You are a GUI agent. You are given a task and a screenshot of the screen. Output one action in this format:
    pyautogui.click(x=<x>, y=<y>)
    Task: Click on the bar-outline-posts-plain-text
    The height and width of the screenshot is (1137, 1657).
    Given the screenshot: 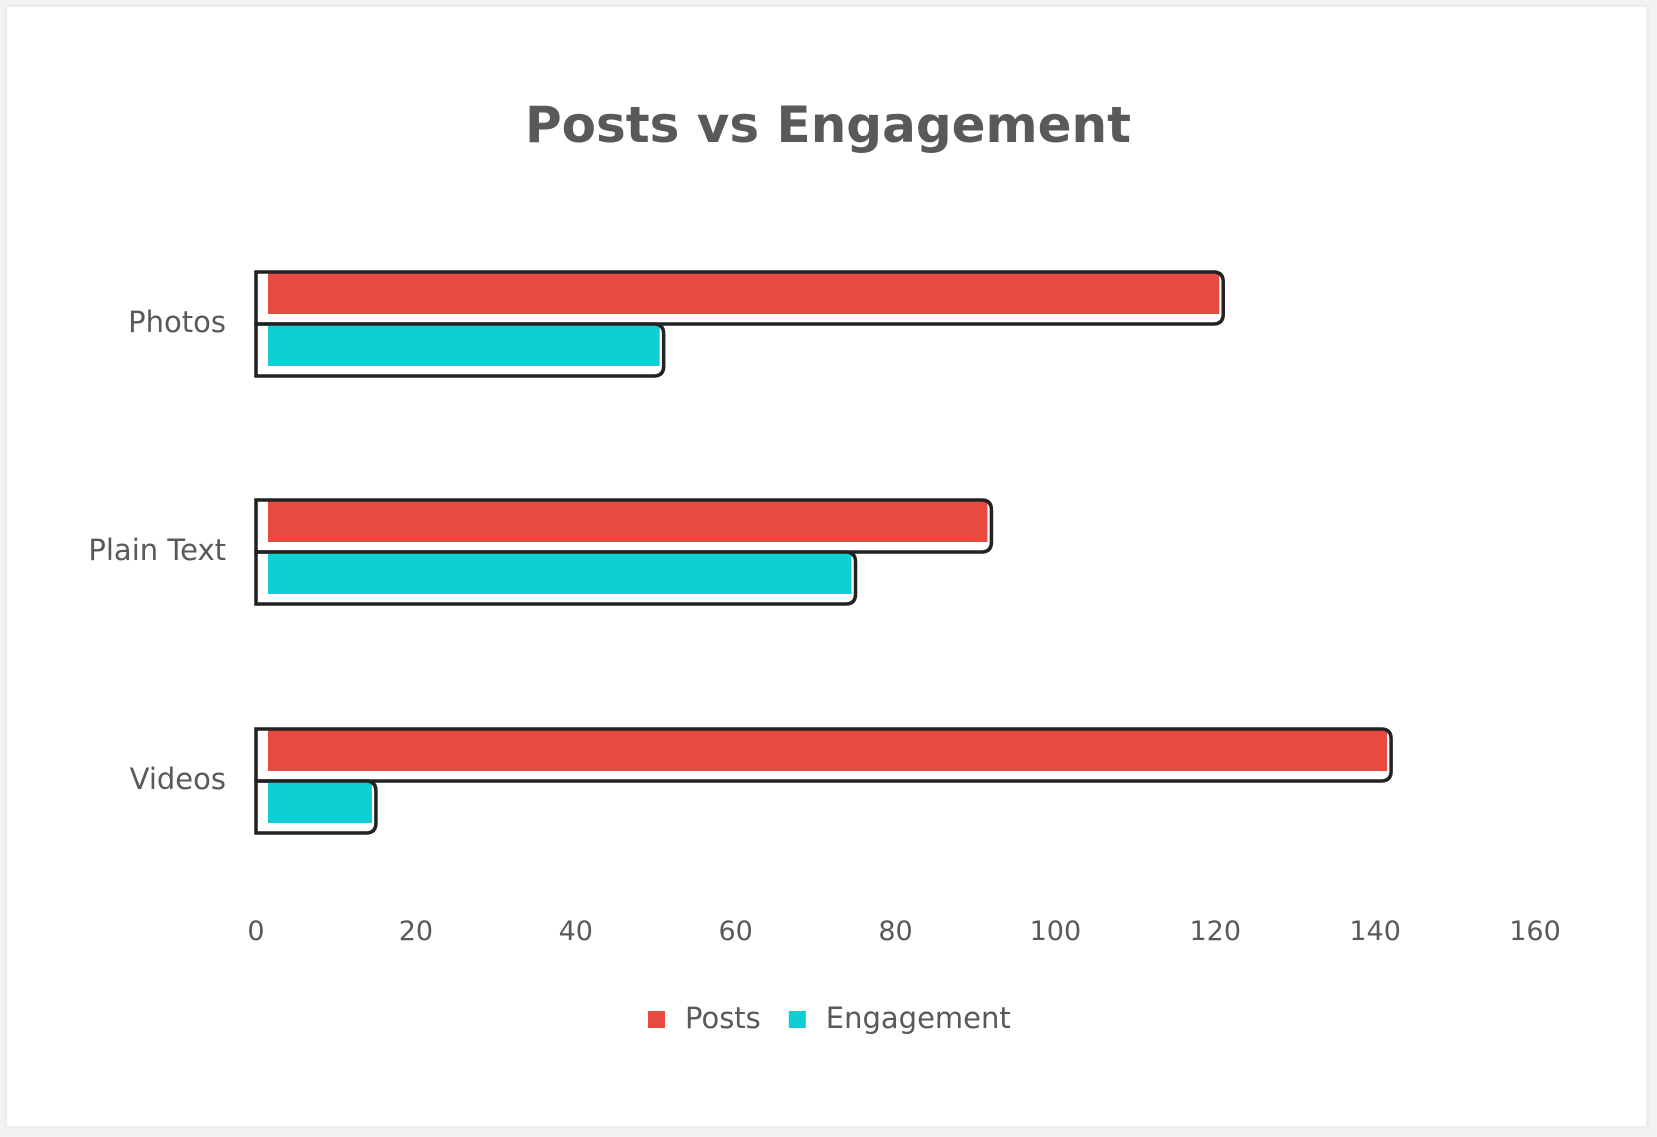 What is the action you would take?
    pyautogui.click(x=624, y=526)
    